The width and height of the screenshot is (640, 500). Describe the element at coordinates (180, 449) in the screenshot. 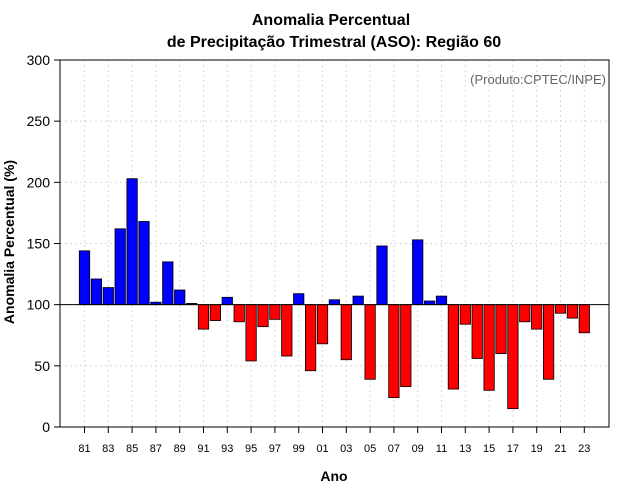

I see `x-tick-label: 89` at that location.